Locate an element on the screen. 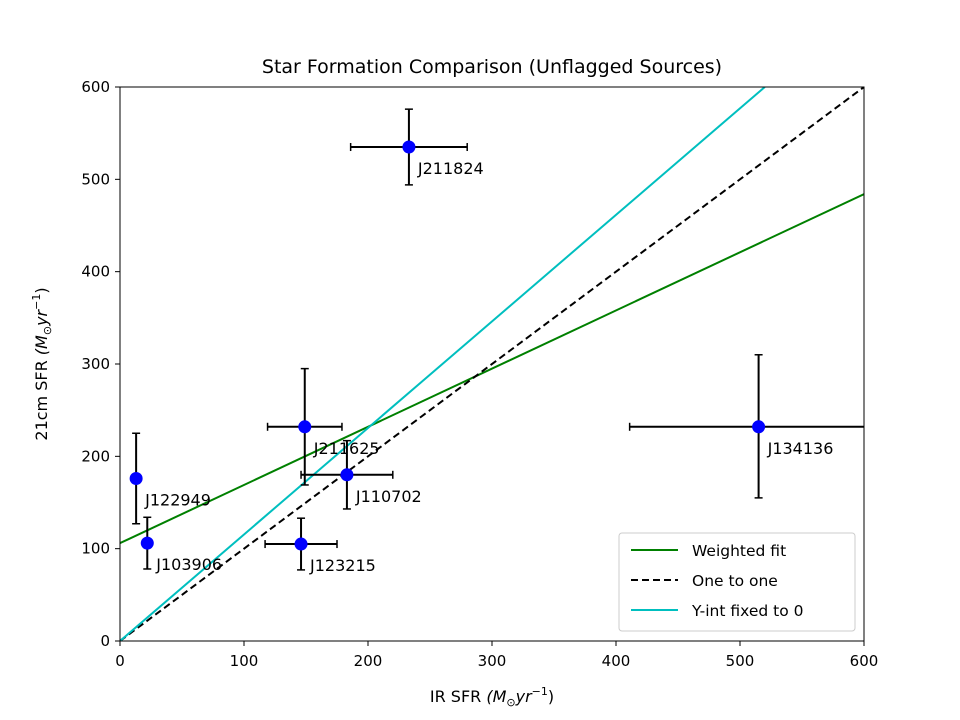 The height and width of the screenshot is (720, 960). y-axis-unit-sup: −1 is located at coordinates (36, 302).